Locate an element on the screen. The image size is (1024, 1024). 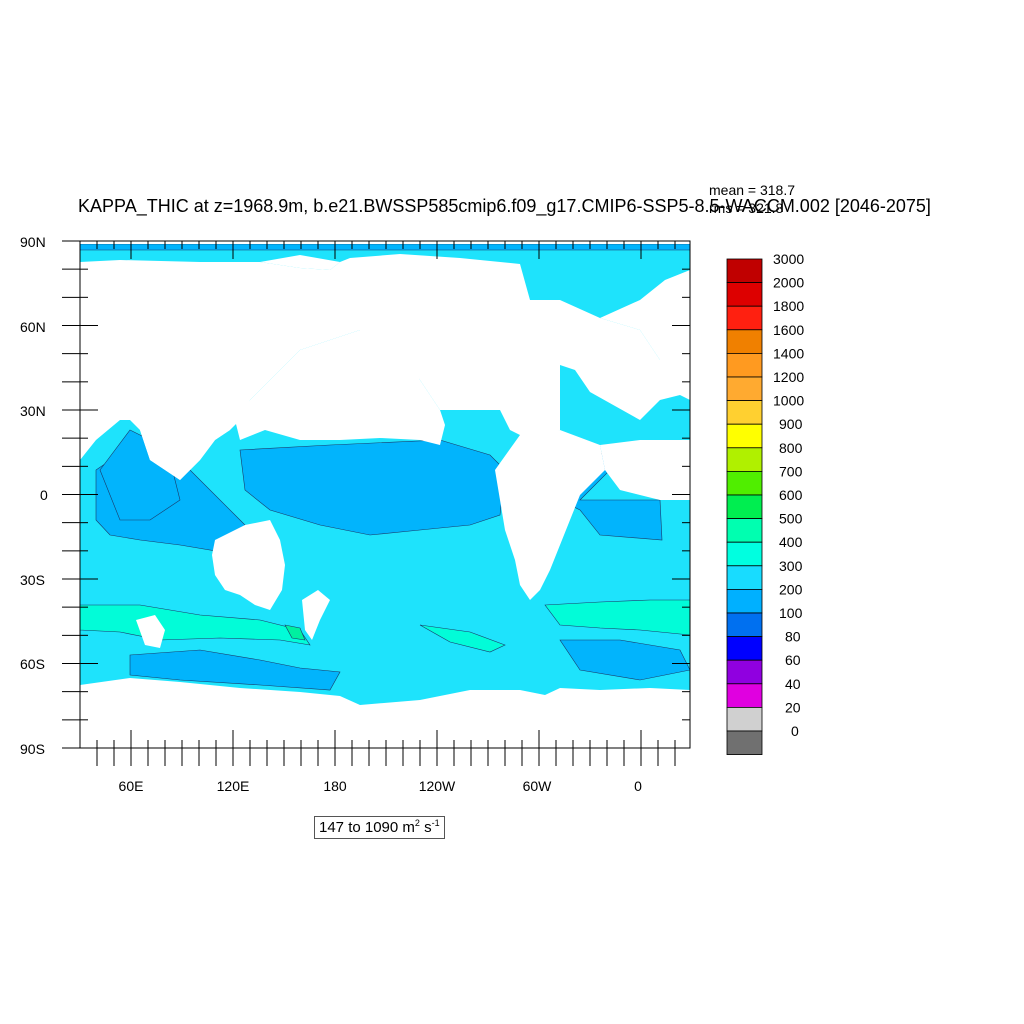
colorbar-level-label: 0 is located at coordinates (795, 731).